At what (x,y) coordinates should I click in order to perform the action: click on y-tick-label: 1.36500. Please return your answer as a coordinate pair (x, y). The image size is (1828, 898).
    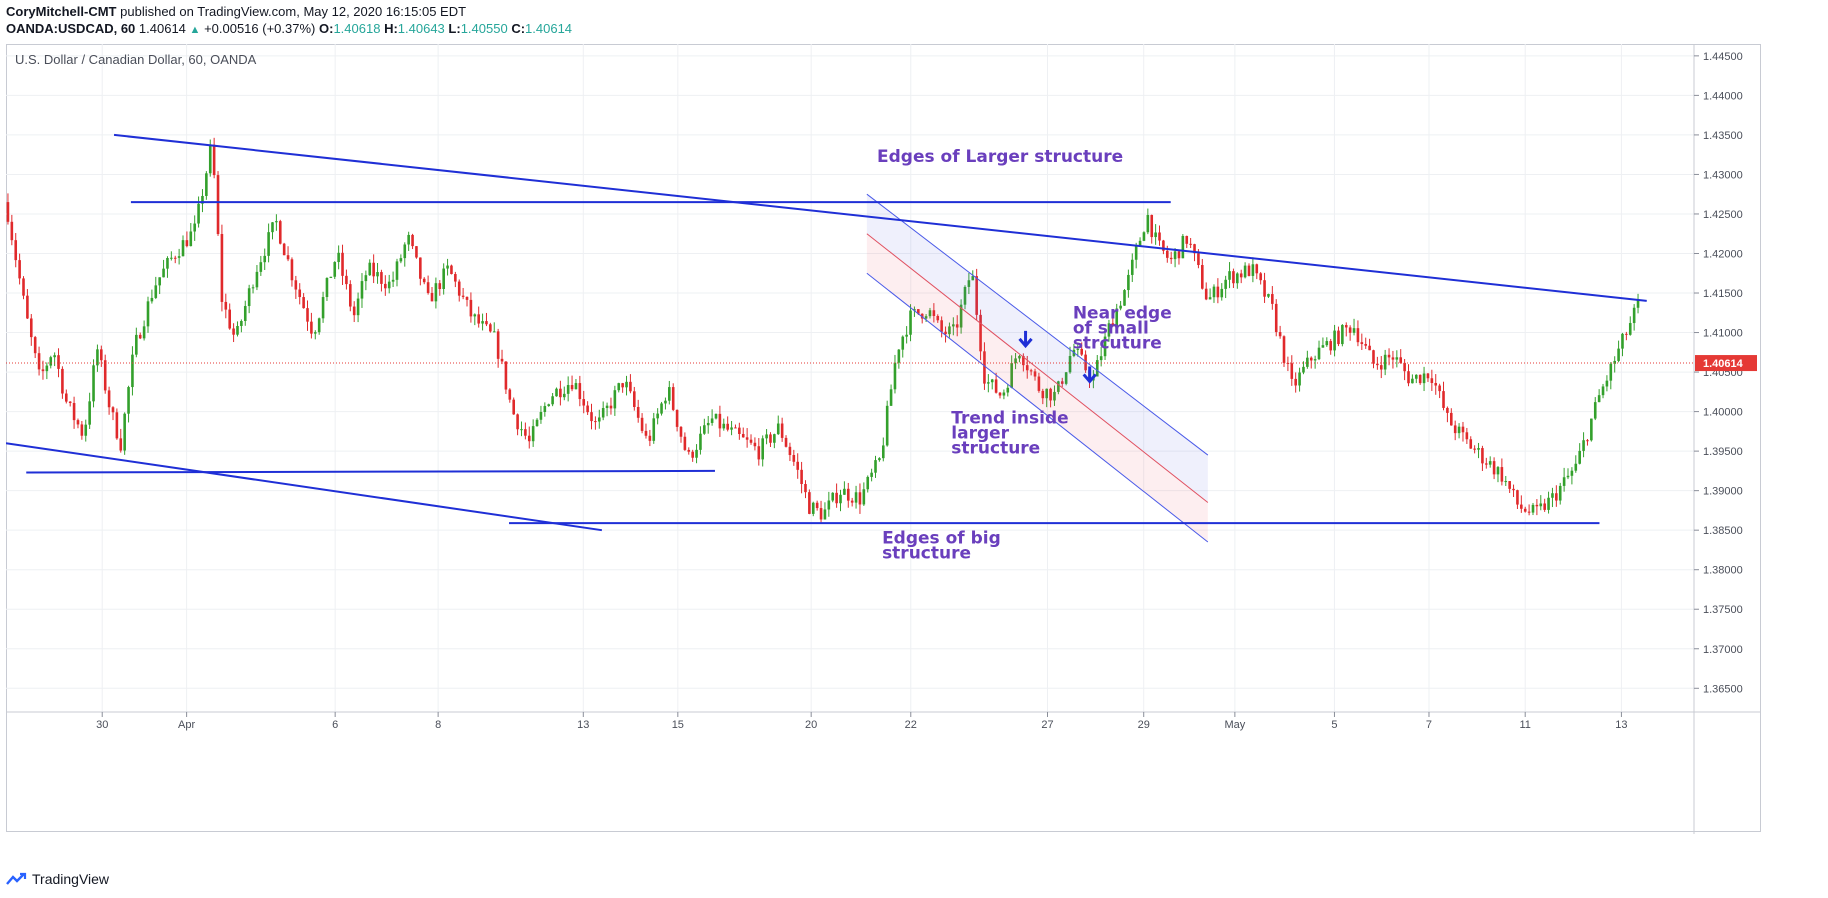
    Looking at the image, I should click on (1723, 689).